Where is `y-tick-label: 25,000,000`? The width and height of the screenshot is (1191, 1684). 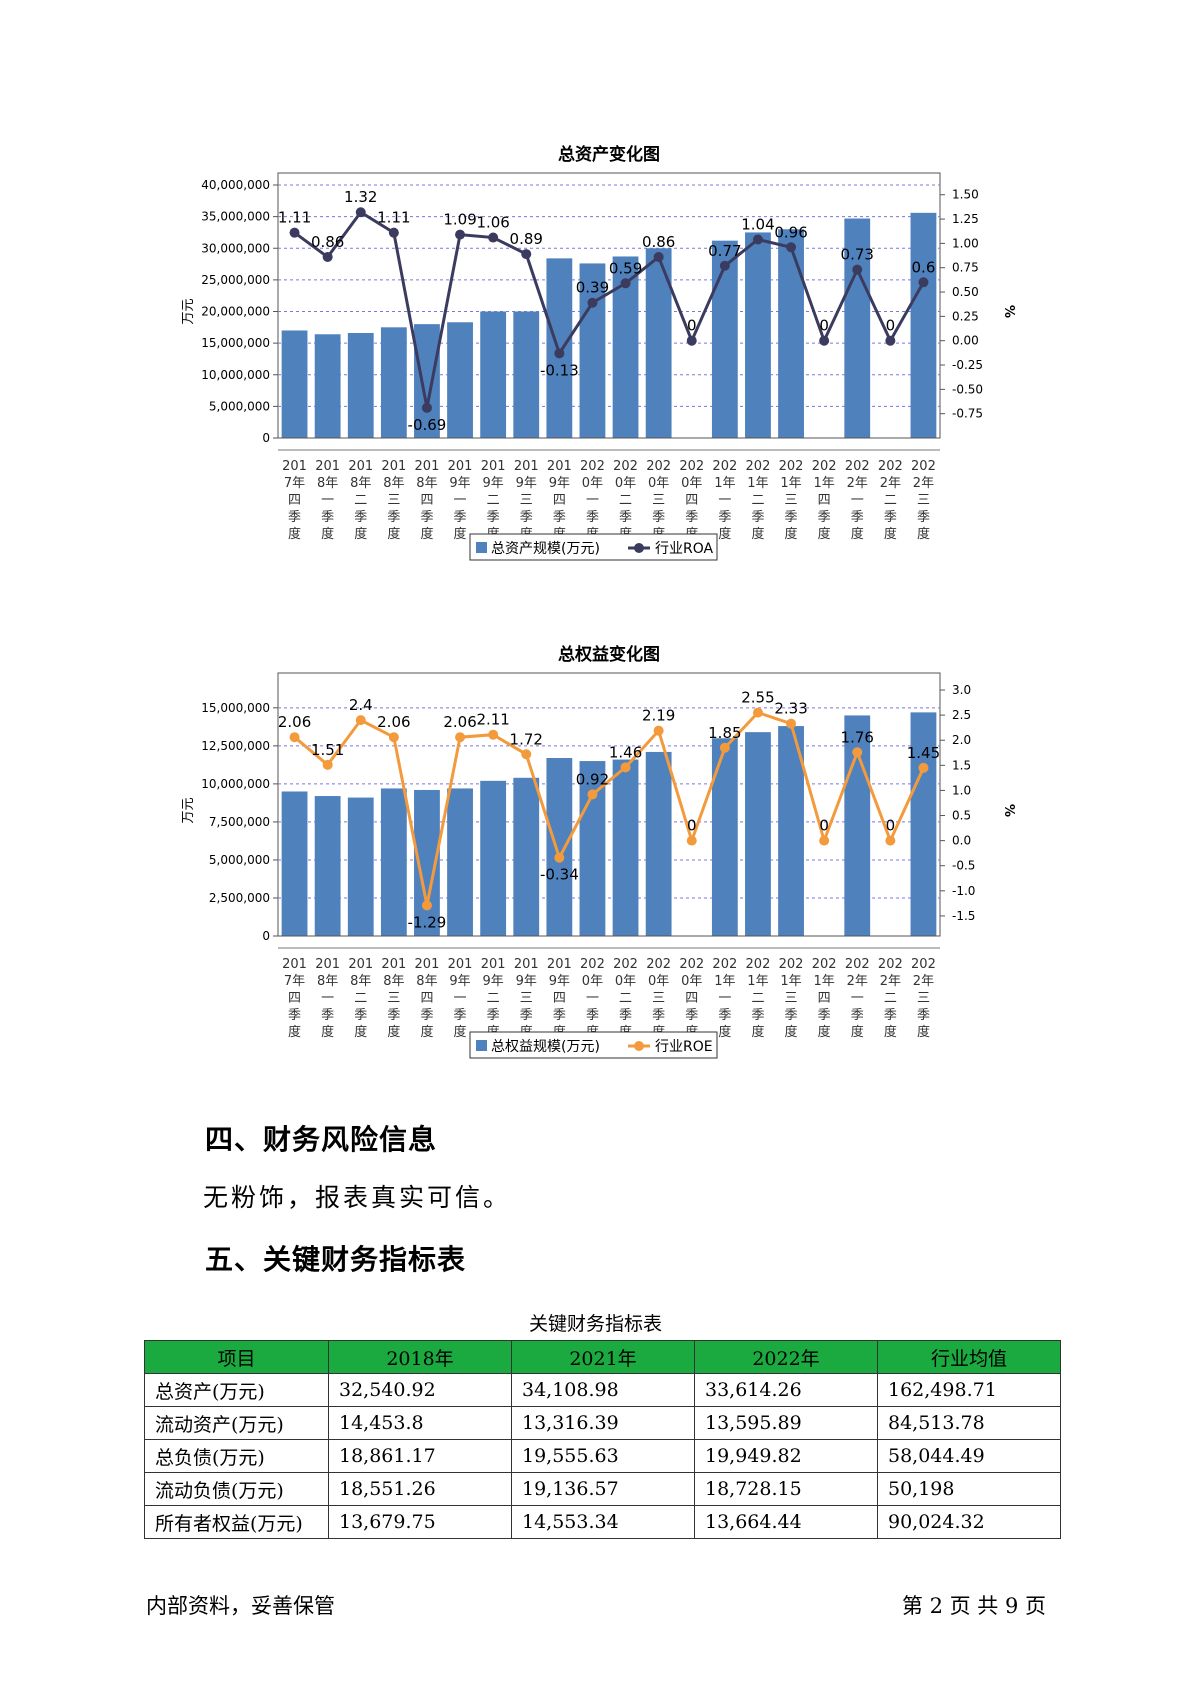
y-tick-label: 25,000,000 is located at coordinates (235, 280).